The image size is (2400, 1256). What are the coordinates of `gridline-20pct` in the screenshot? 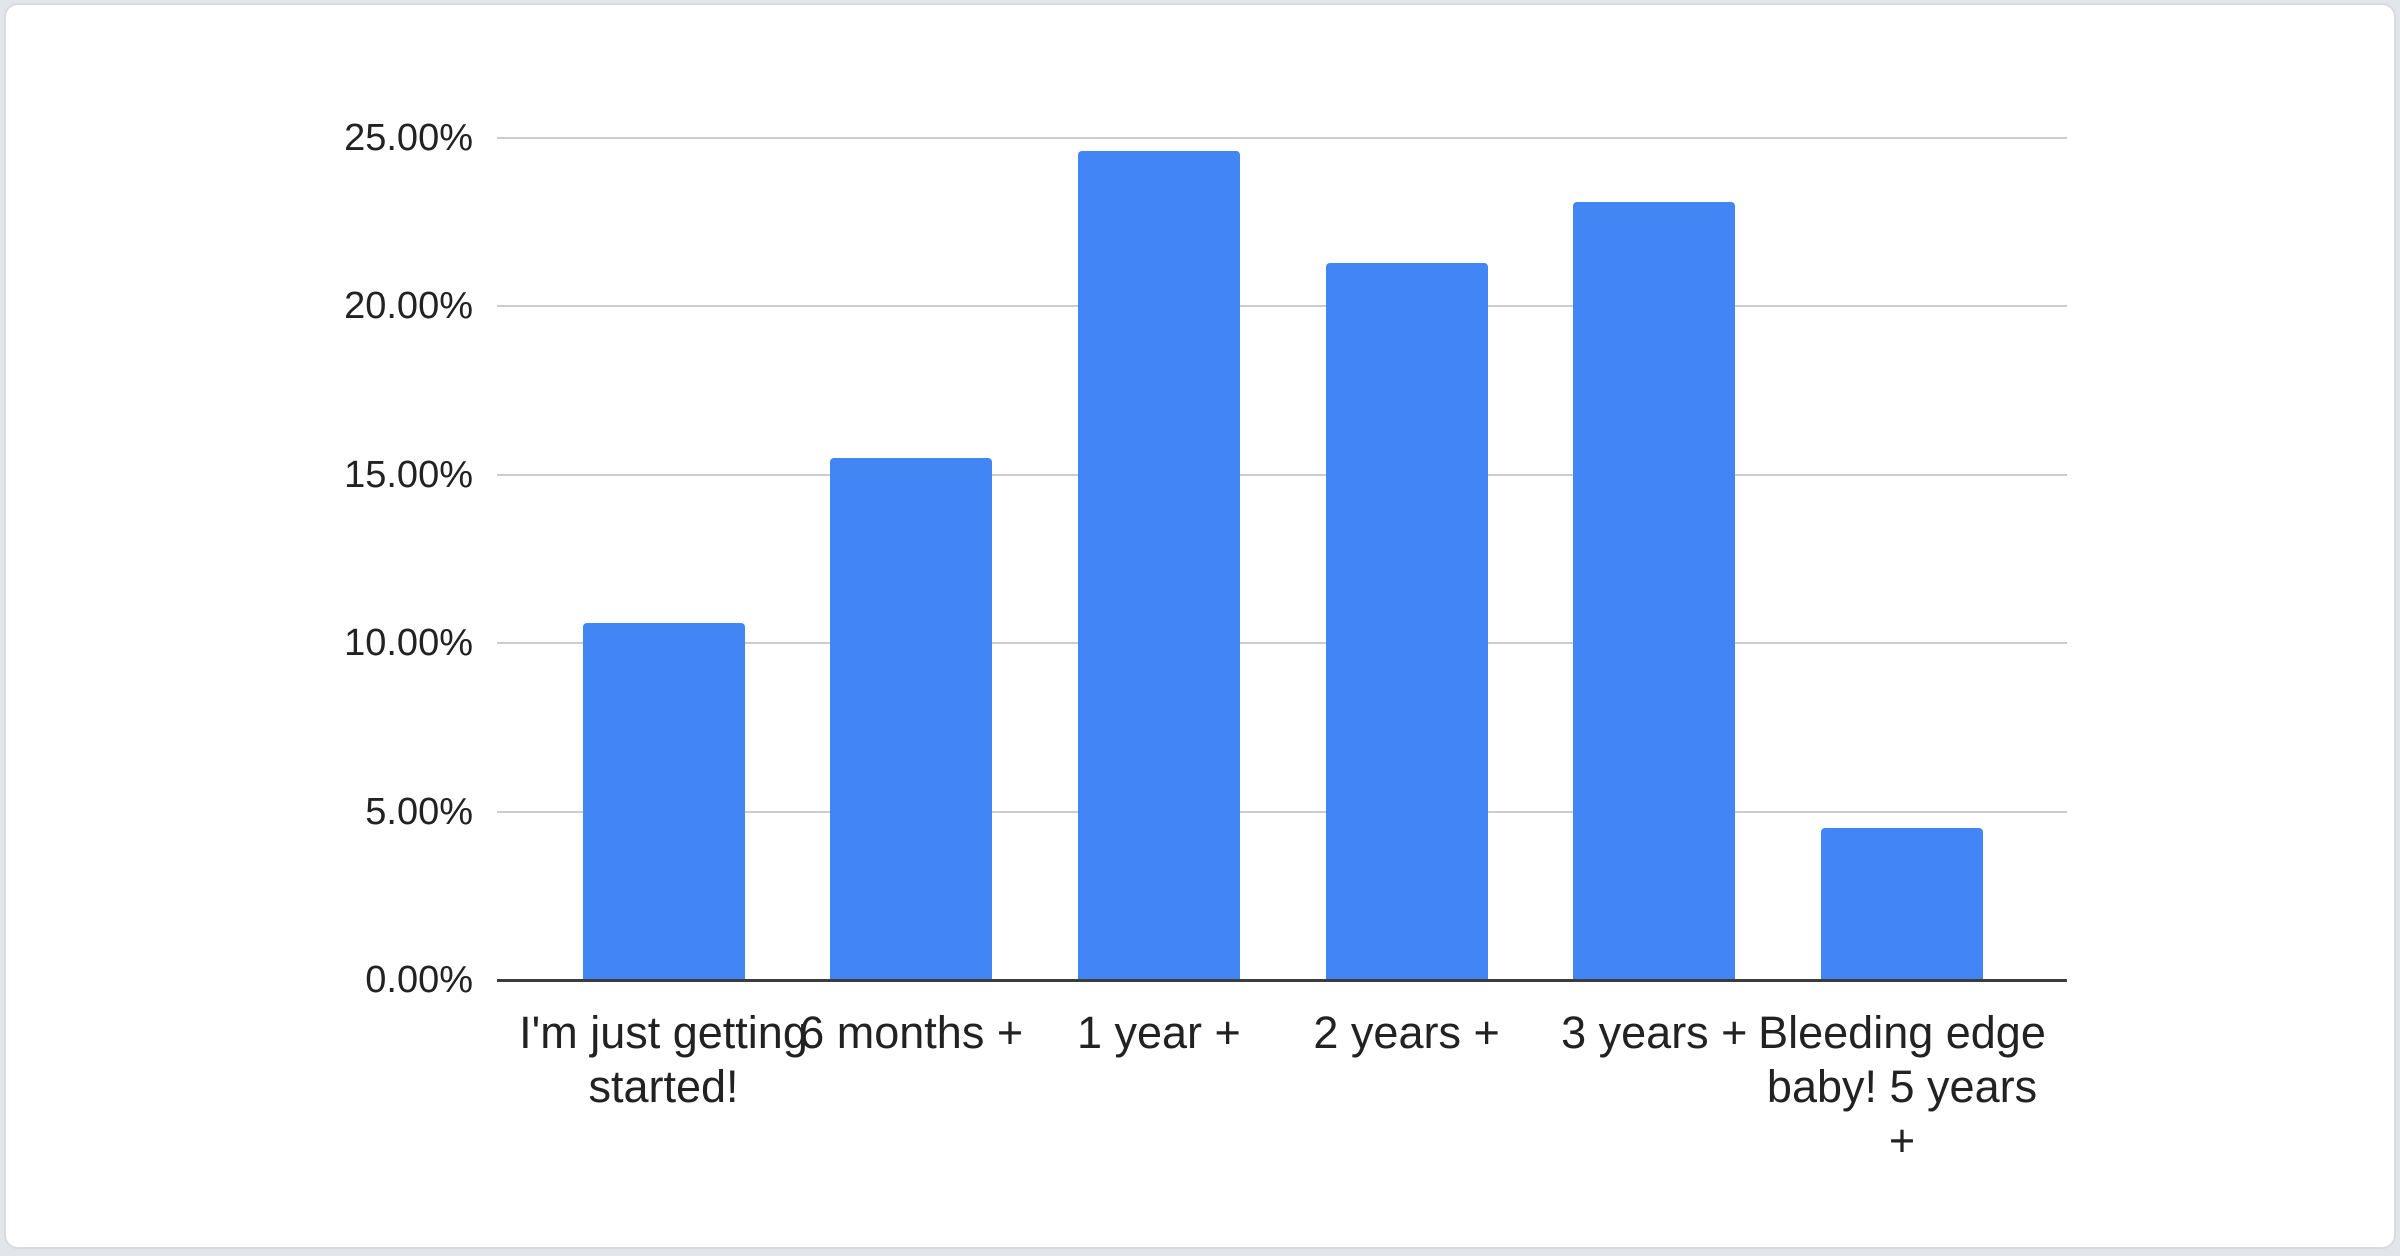 It's located at (1282, 306).